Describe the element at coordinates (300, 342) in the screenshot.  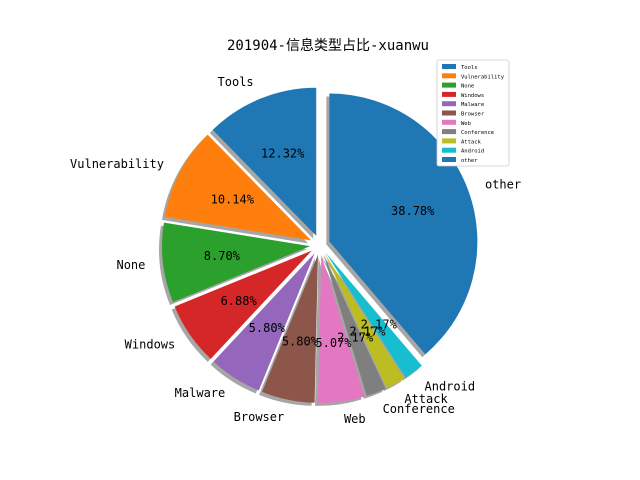
I see `percent-label-browser: 5.80%` at that location.